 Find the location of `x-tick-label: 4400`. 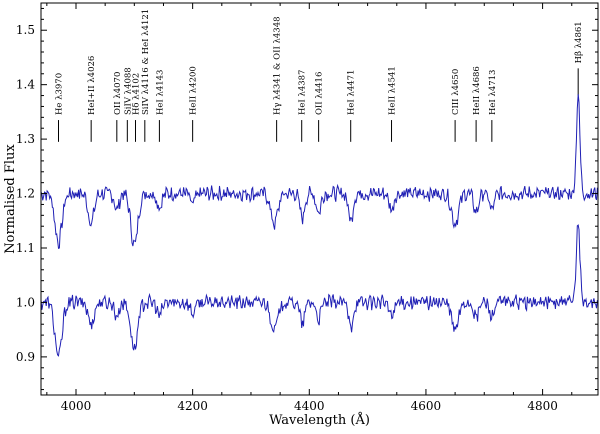

x-tick-label: 4400 is located at coordinates (309, 406).